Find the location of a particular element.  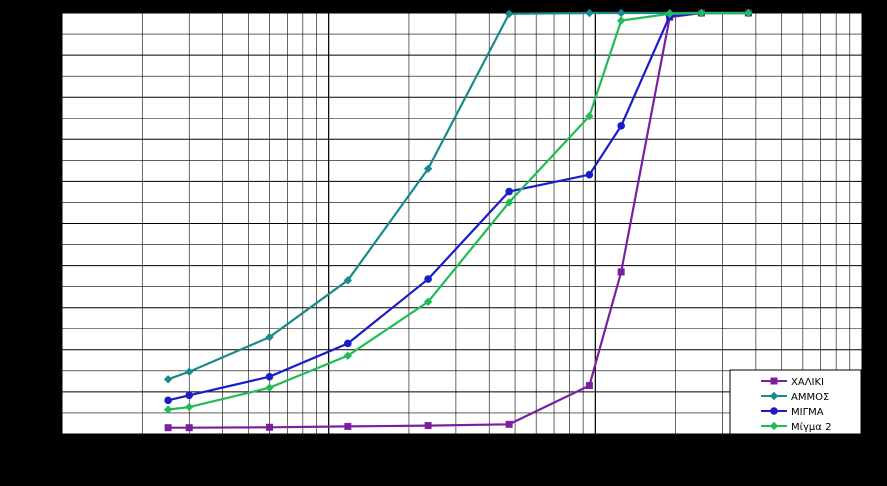

legend-entry: ΧΑΛΙΚΙ is located at coordinates (807, 382).